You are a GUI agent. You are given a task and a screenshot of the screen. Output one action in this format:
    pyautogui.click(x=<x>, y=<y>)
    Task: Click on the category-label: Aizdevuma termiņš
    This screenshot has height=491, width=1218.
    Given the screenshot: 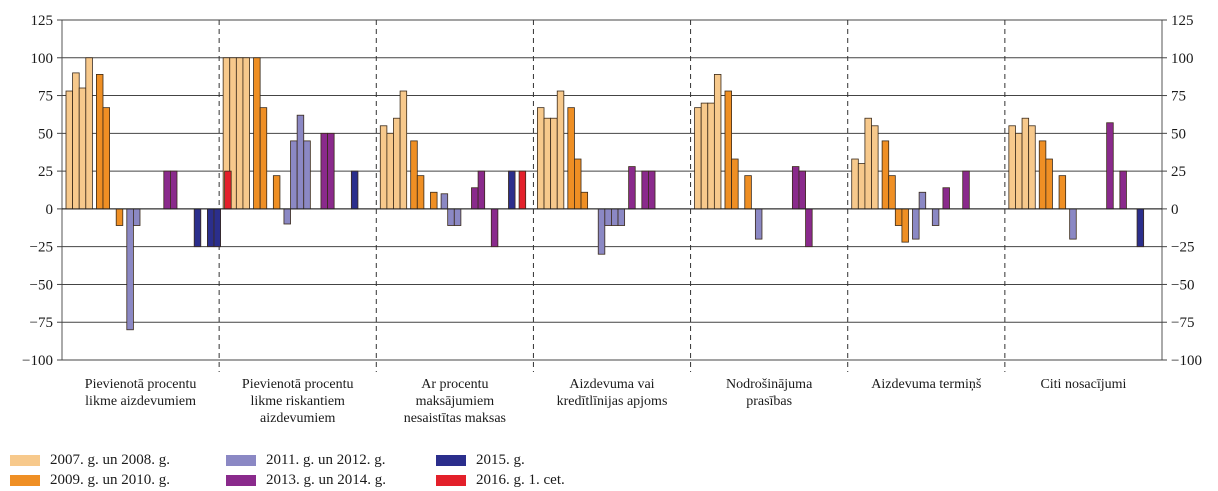 What is the action you would take?
    pyautogui.click(x=926, y=384)
    